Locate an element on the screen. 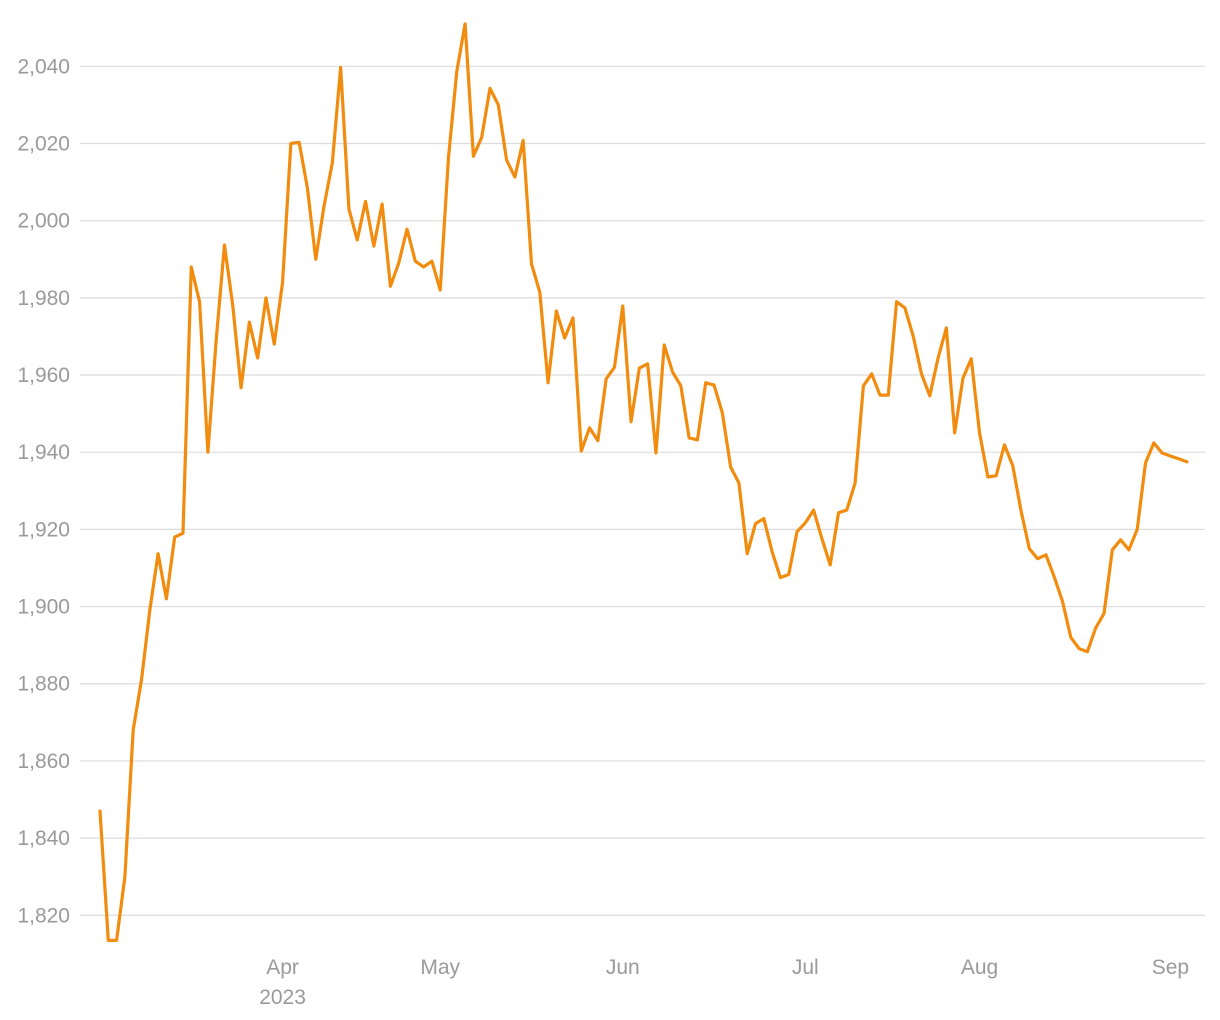 The width and height of the screenshot is (1220, 1020). y-tick-label: 1,840 is located at coordinates (43, 838).